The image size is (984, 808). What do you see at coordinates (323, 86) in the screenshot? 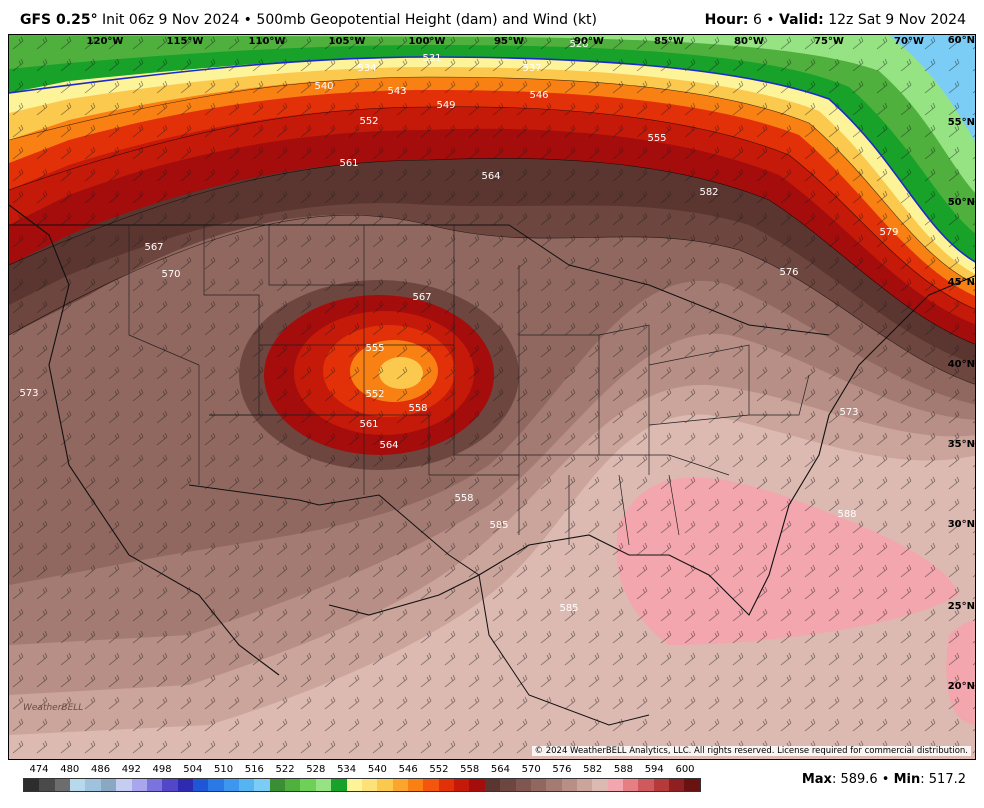
I see `contour-label: 540` at bounding box center [323, 86].